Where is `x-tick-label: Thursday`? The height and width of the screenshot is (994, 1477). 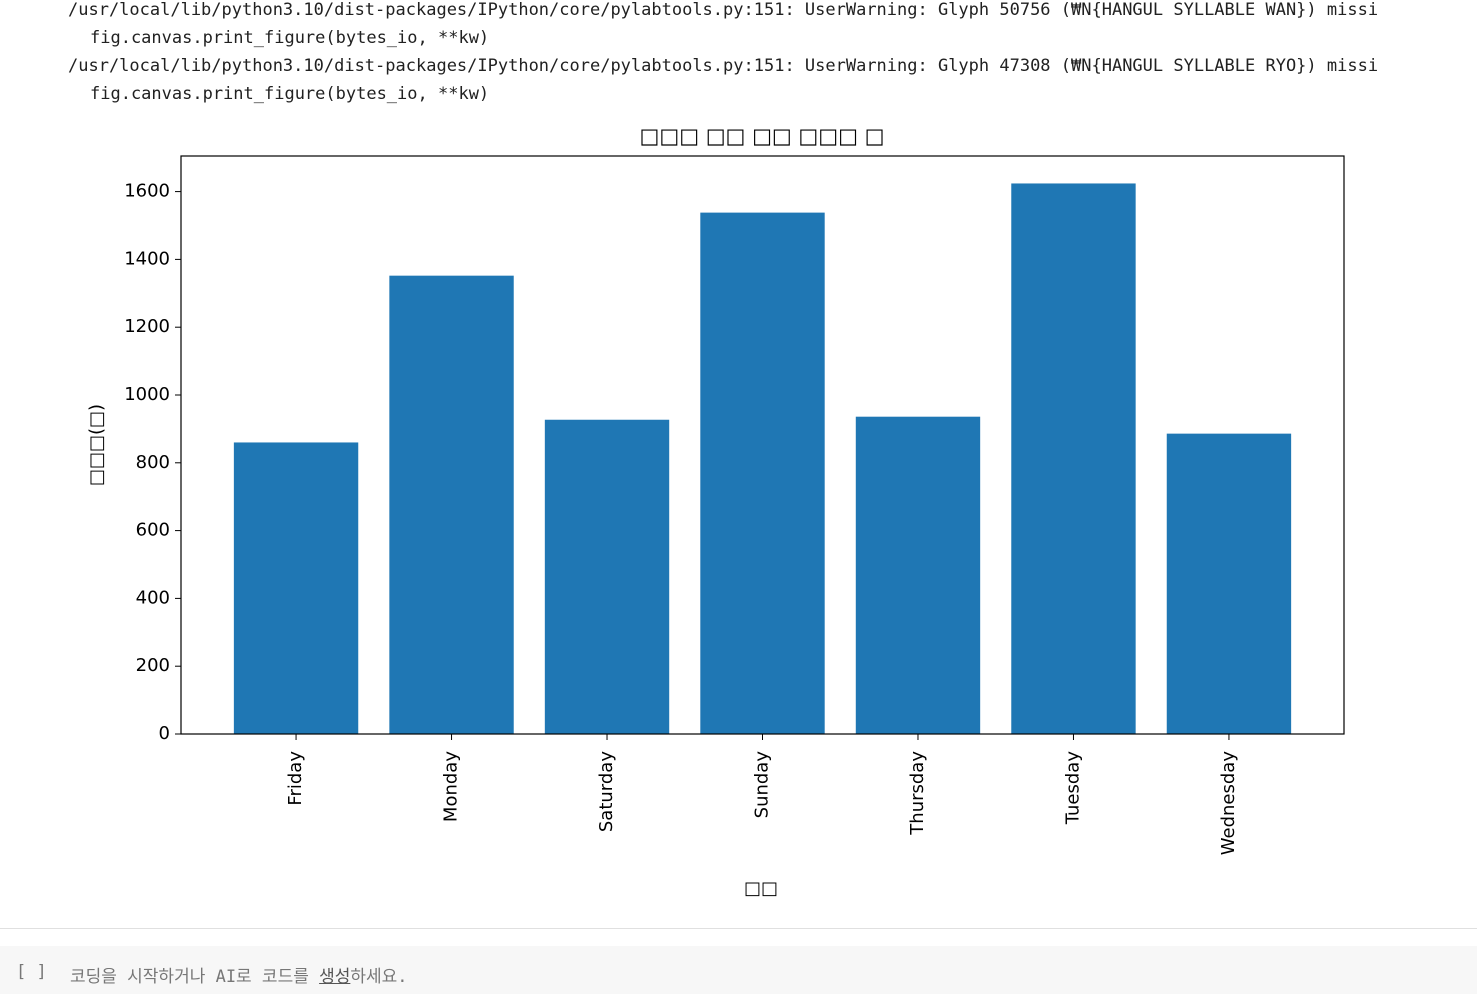
x-tick-label: Thursday is located at coordinates (917, 793).